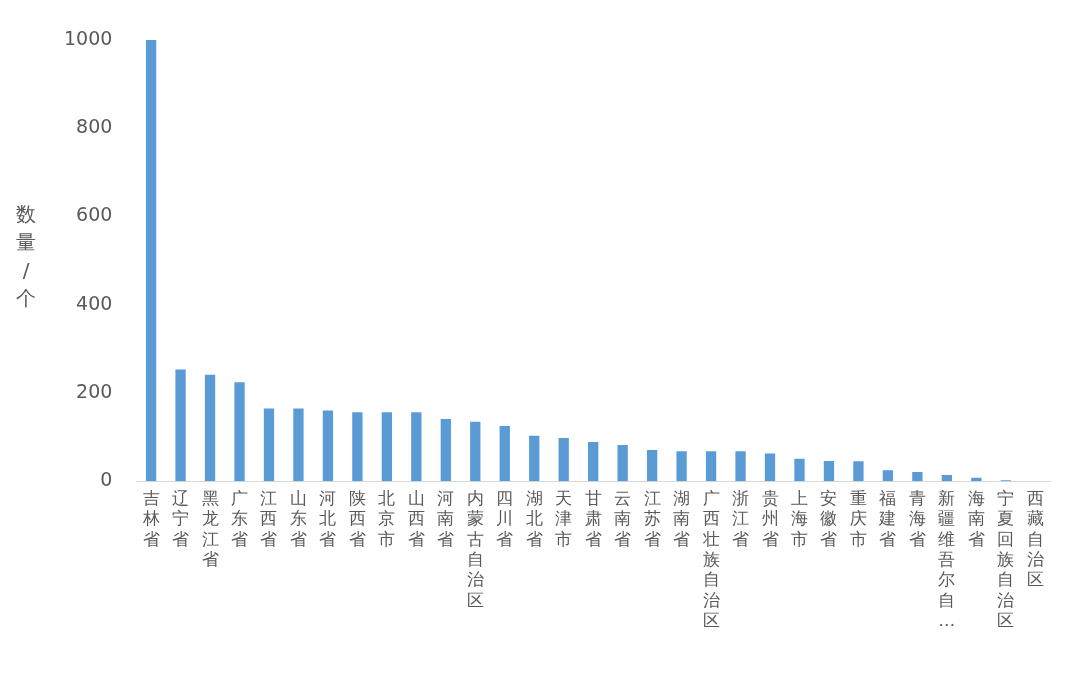 The width and height of the screenshot is (1080, 696). I want to click on x-tick-label: 海南省, so click(976, 518).